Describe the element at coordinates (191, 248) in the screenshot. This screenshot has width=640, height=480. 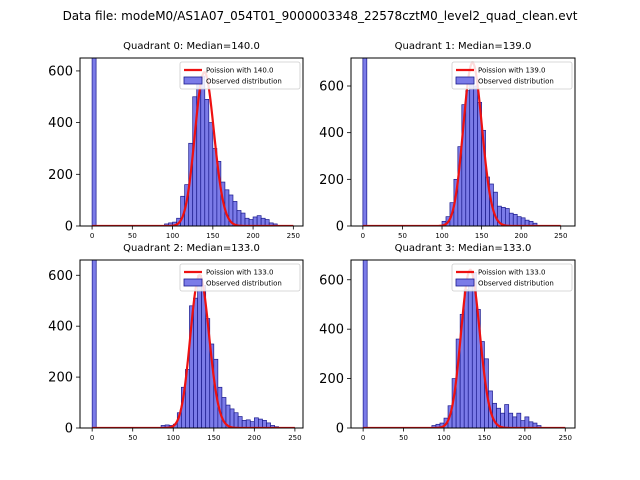
I see `panel-title: Quadrant 2: Median=133.0` at that location.